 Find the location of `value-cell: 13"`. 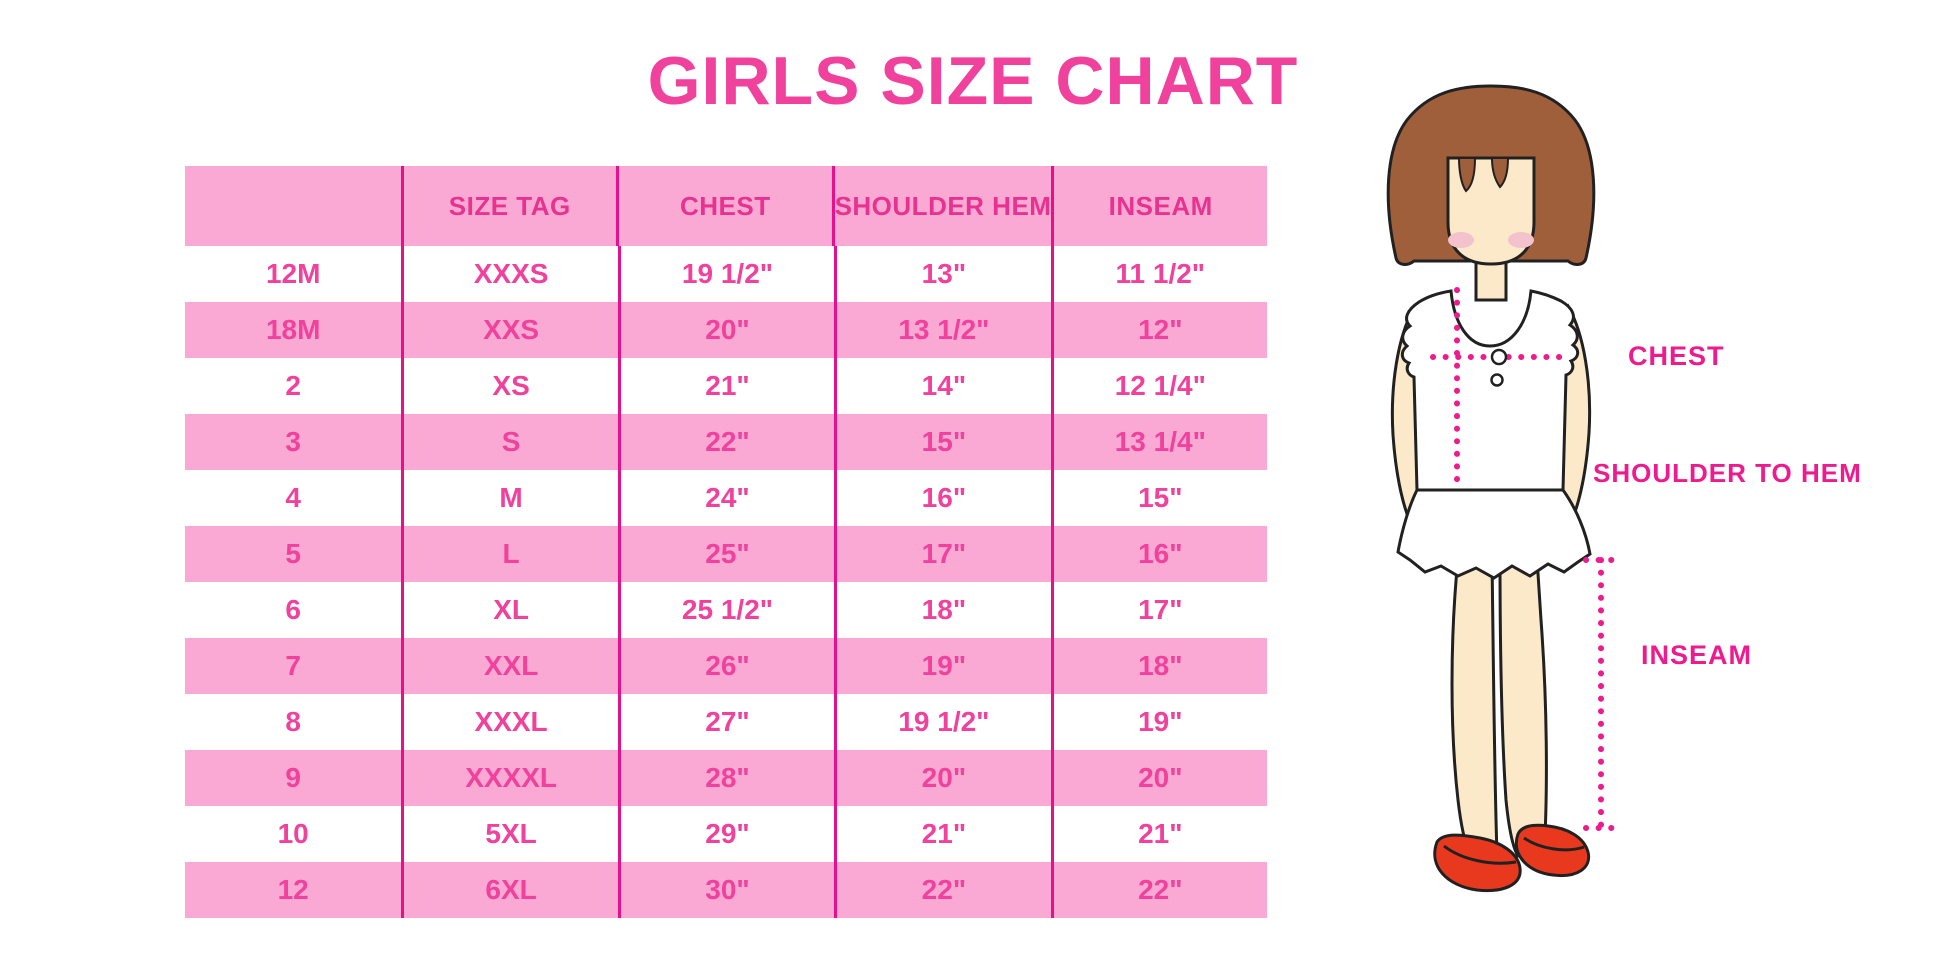

value-cell: 13" is located at coordinates (942, 274).